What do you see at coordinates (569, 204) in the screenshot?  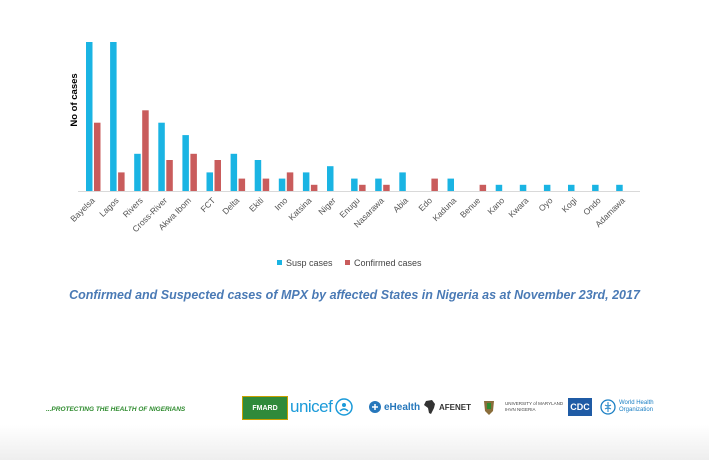 I see `x-tick-label: Kogi` at bounding box center [569, 204].